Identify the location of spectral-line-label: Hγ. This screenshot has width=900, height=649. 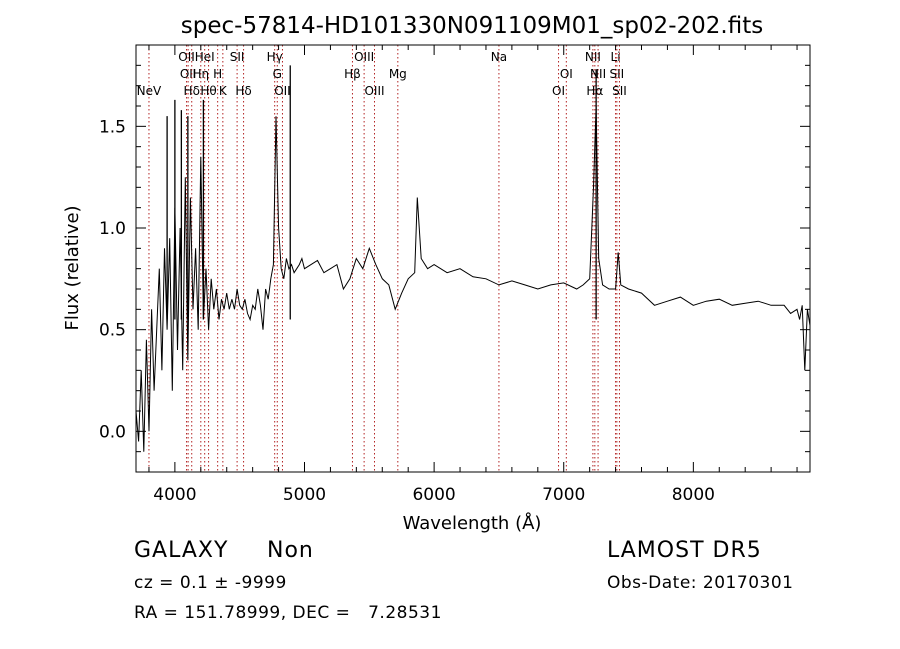
(275, 57).